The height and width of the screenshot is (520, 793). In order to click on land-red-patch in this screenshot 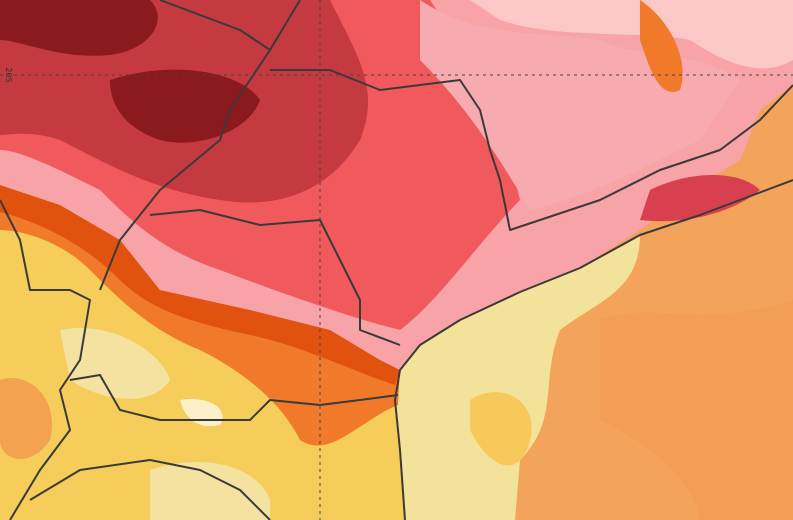, I will do `click(700, 198)`.